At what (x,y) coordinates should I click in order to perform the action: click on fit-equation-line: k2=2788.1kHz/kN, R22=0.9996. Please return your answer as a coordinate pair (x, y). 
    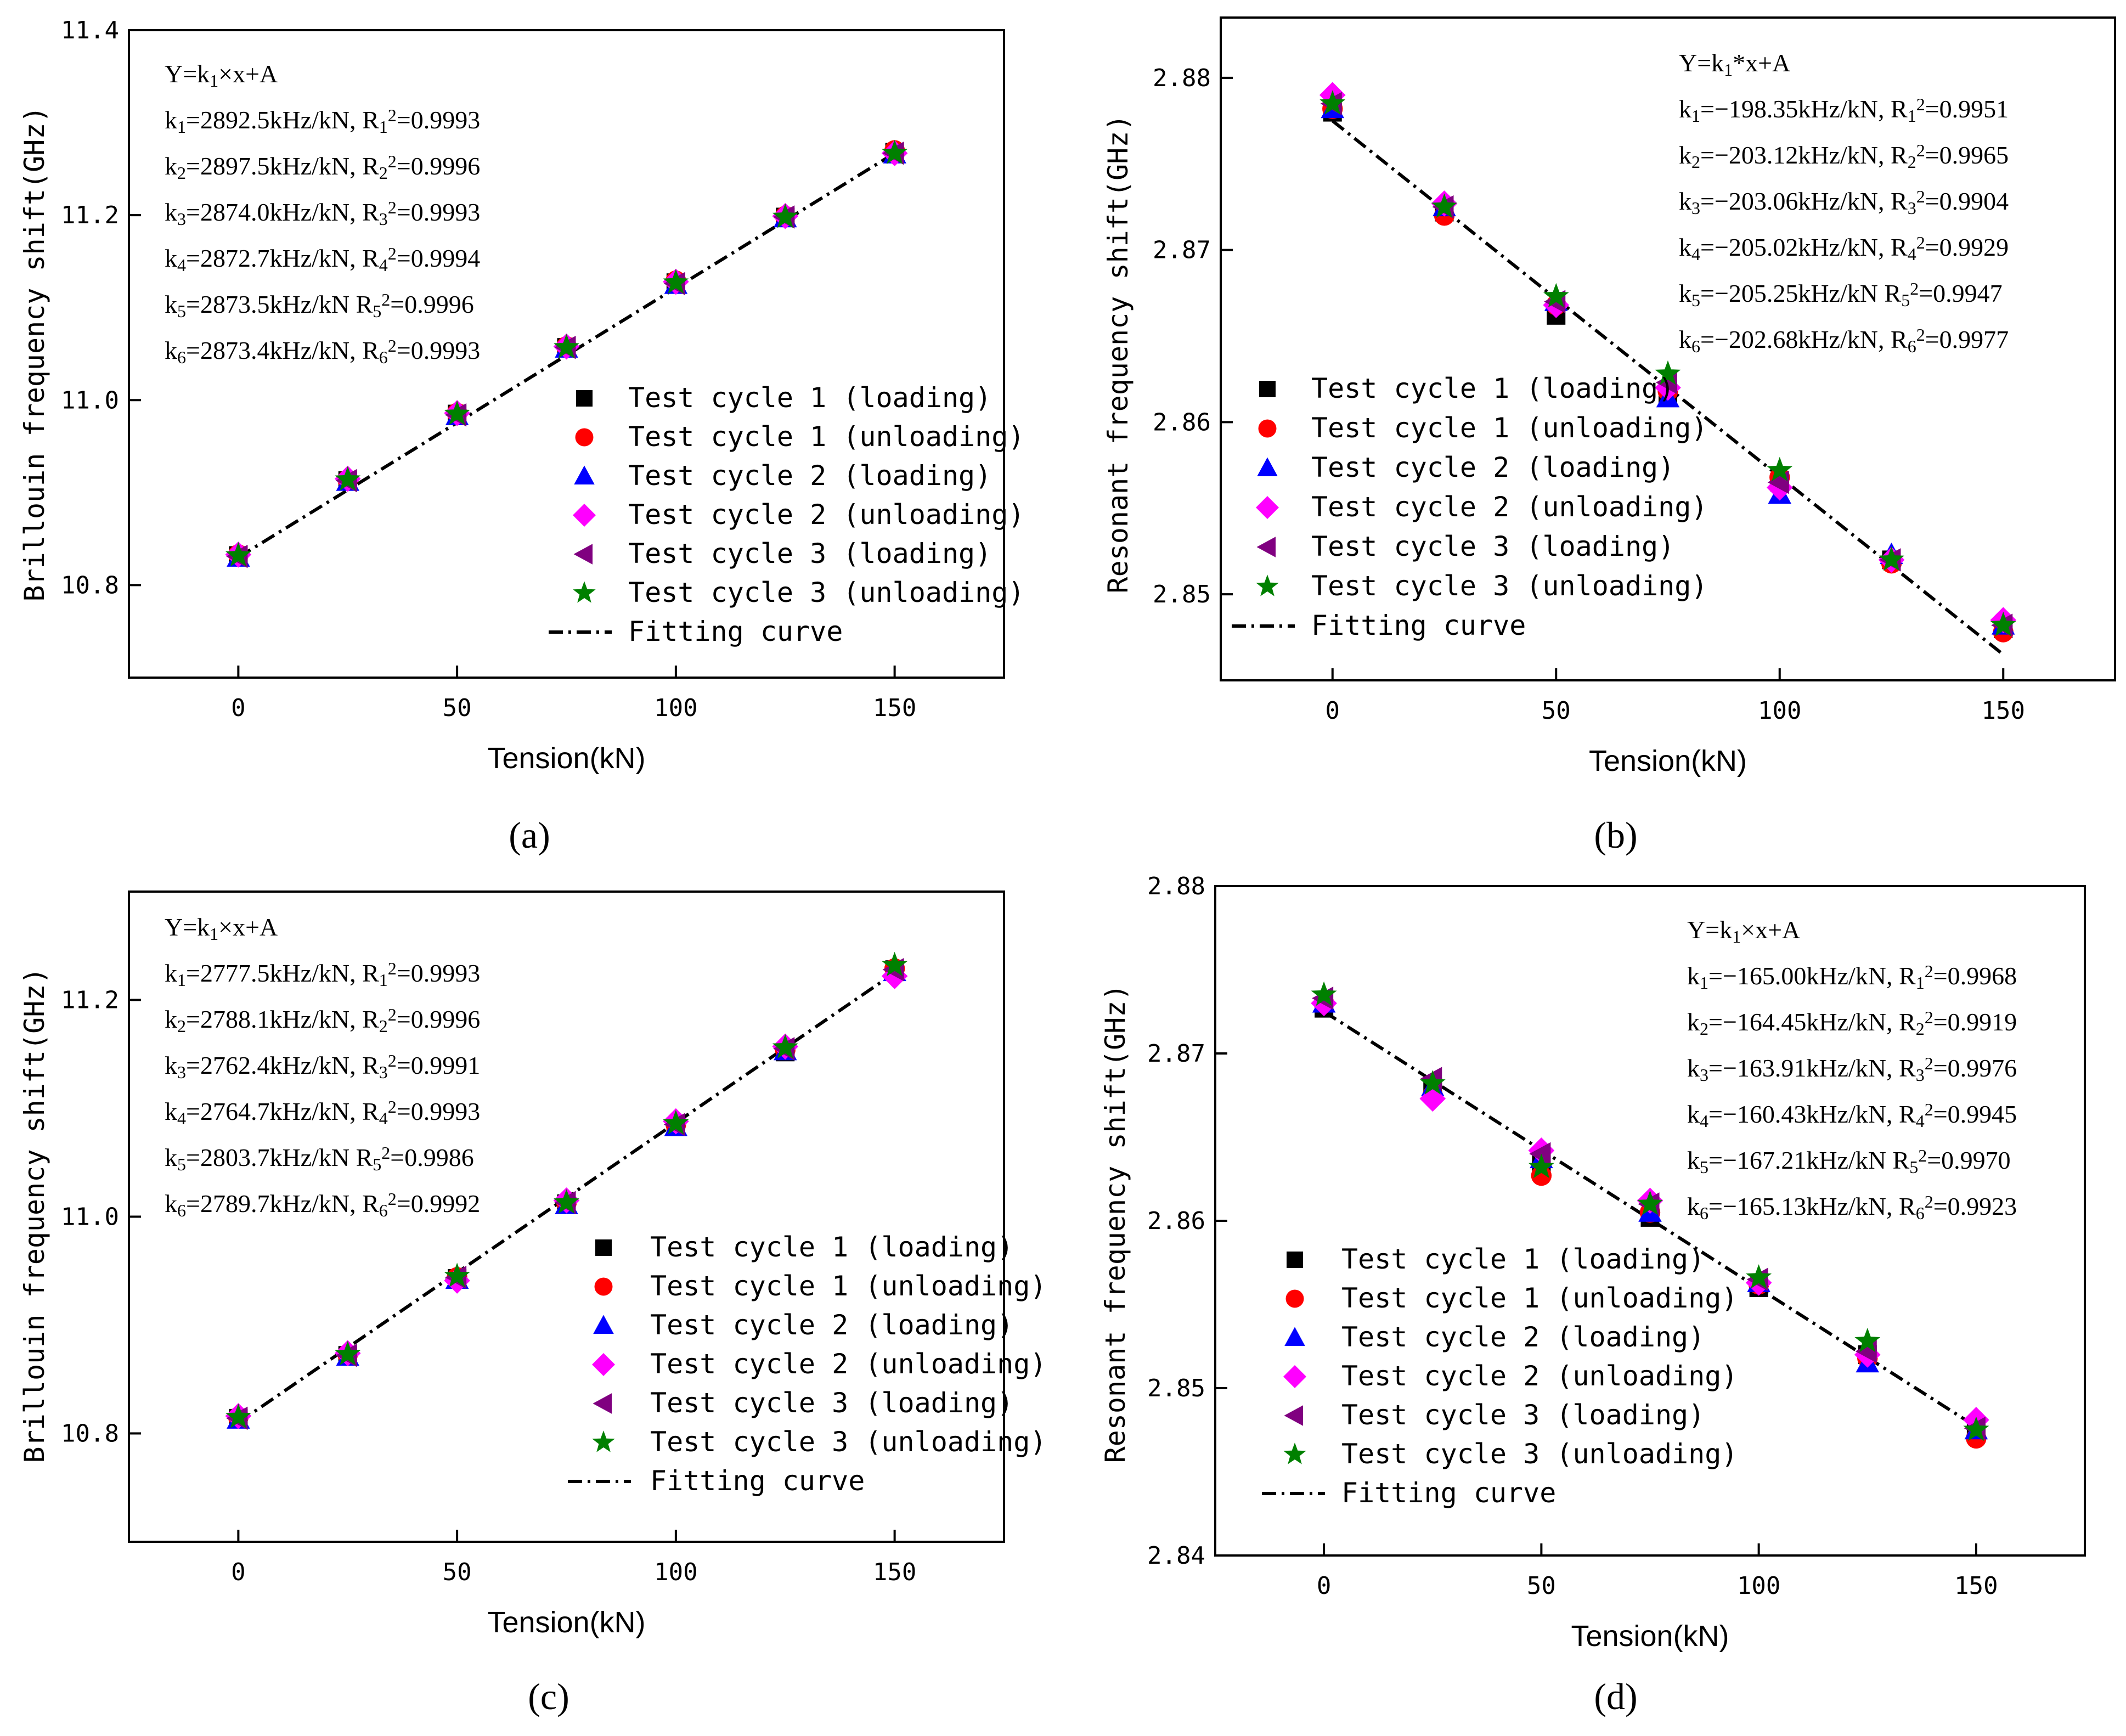
    Looking at the image, I should click on (322, 1020).